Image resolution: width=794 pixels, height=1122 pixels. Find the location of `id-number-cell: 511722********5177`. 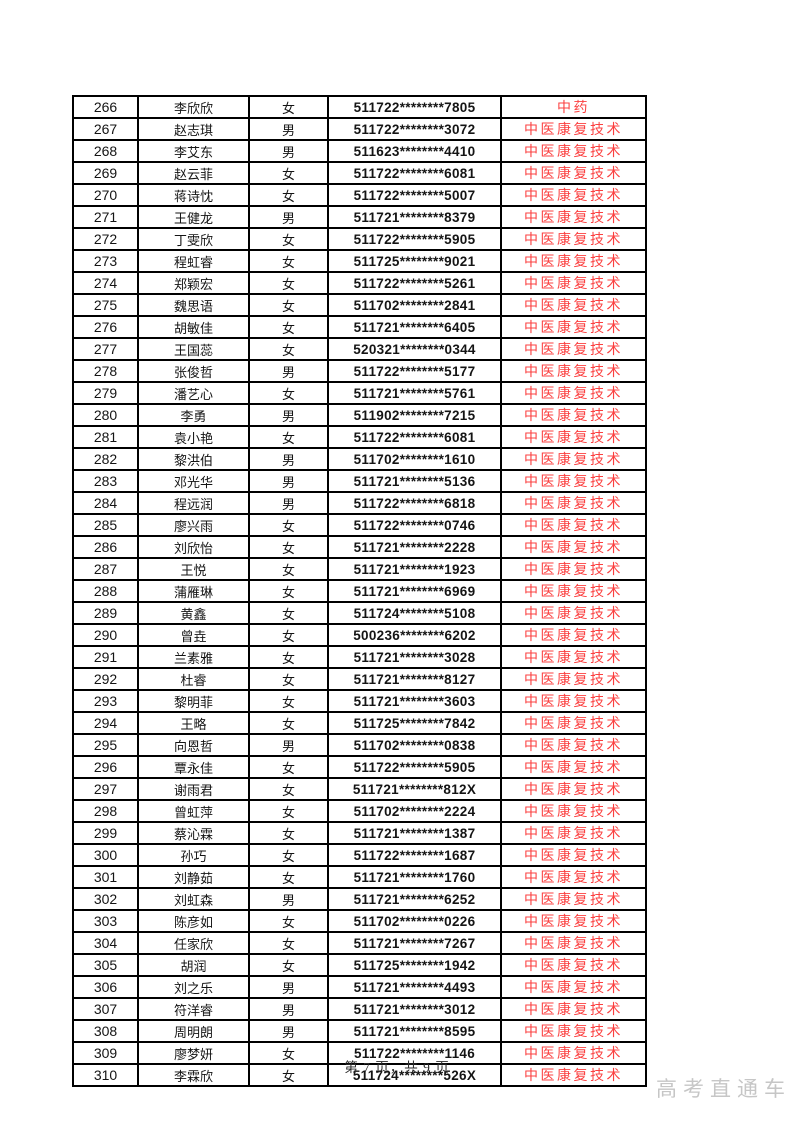

id-number-cell: 511722********5177 is located at coordinates (414, 371).